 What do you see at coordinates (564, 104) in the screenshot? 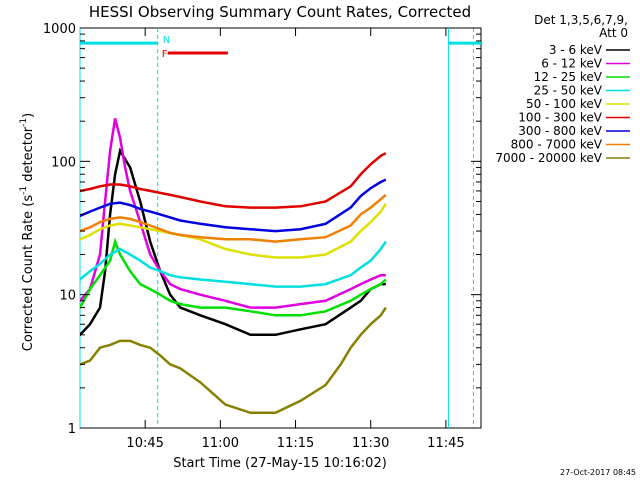
I see `legend-label-4: 50 - 100 keV` at bounding box center [564, 104].